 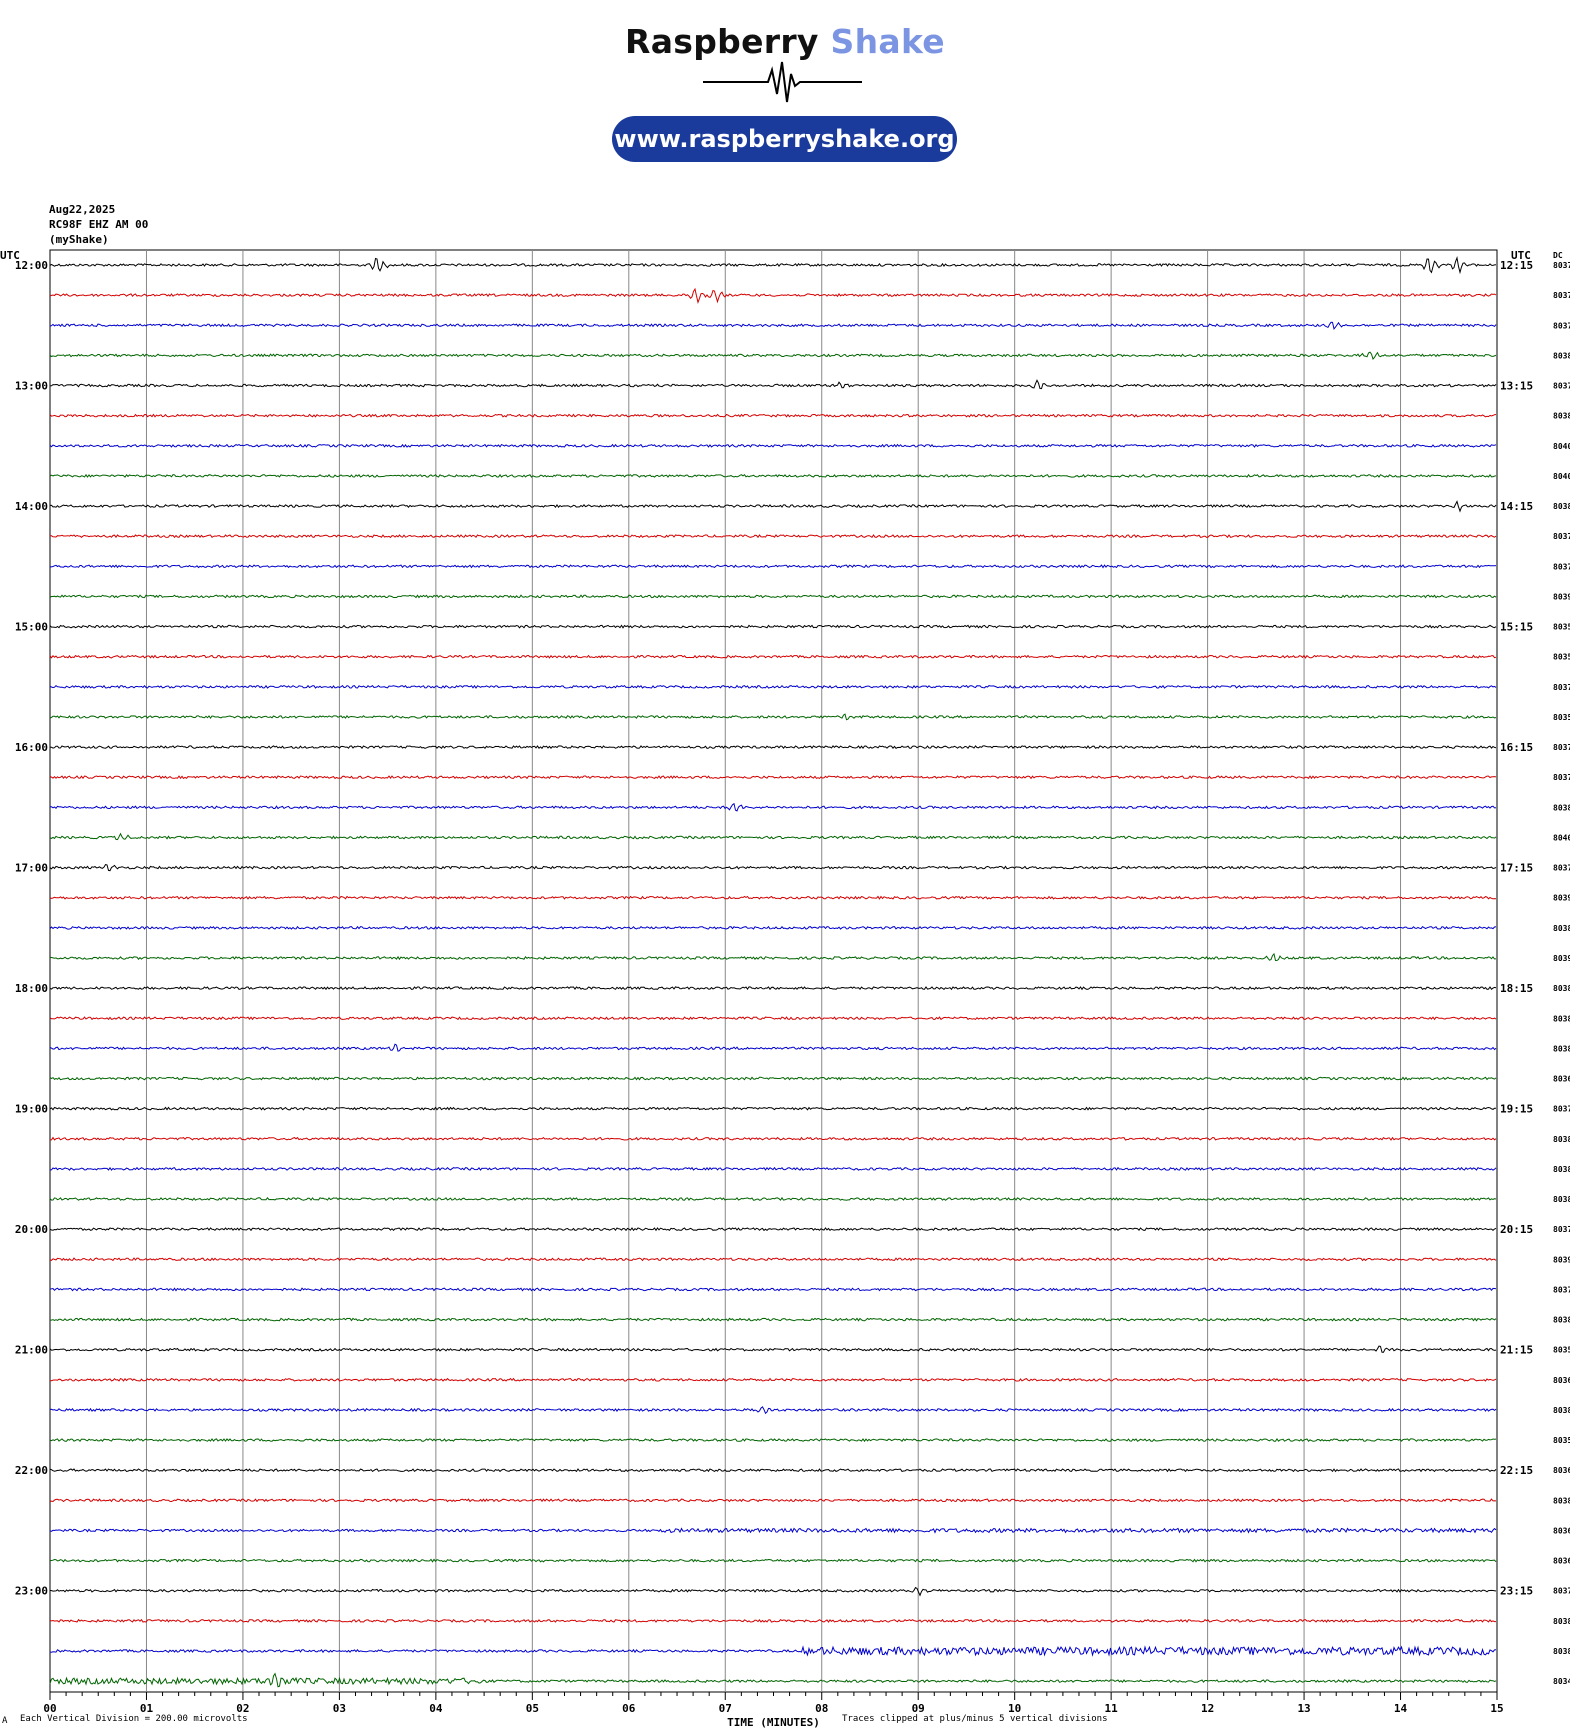 What do you see at coordinates (725, 1708) in the screenshot?
I see `x-tick-label: 07` at bounding box center [725, 1708].